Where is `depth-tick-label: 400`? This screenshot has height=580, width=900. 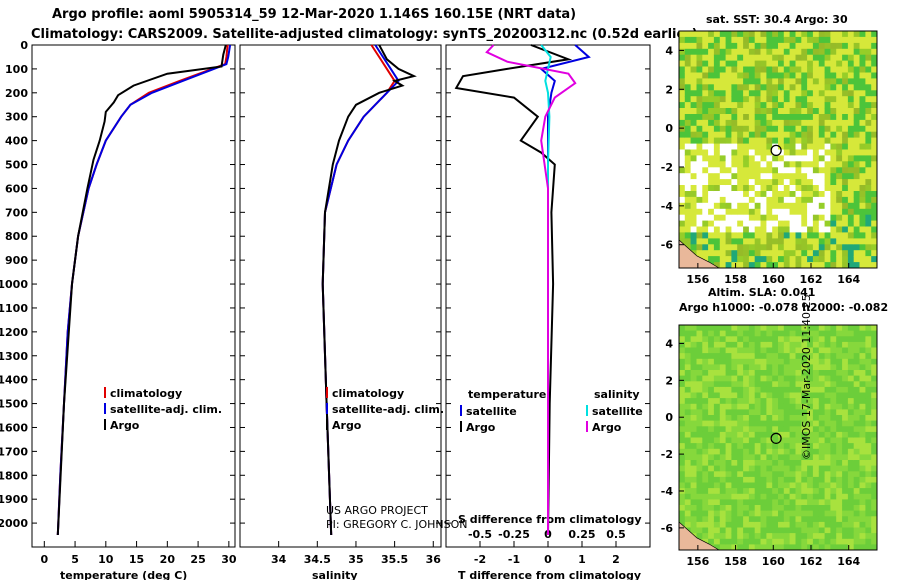 depth-tick-label: 400 is located at coordinates (16, 141).